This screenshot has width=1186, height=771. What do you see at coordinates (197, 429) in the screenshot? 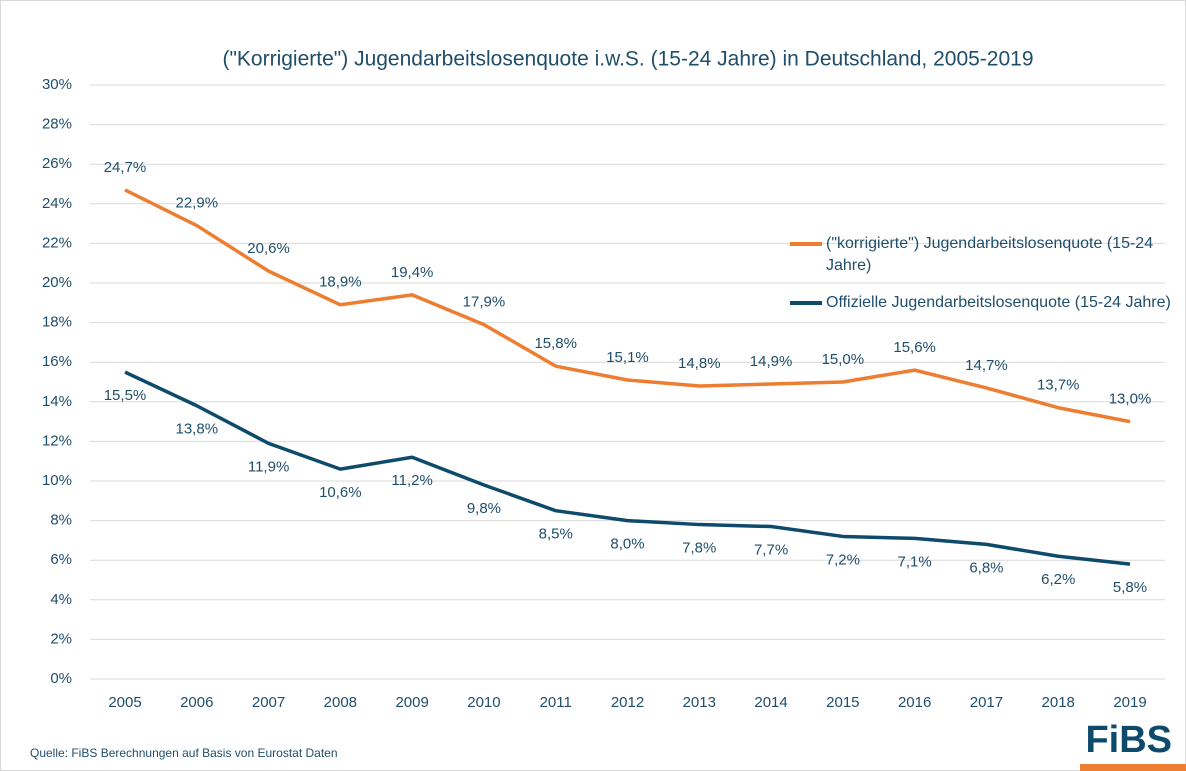
I see `data-label: 13,8%` at bounding box center [197, 429].